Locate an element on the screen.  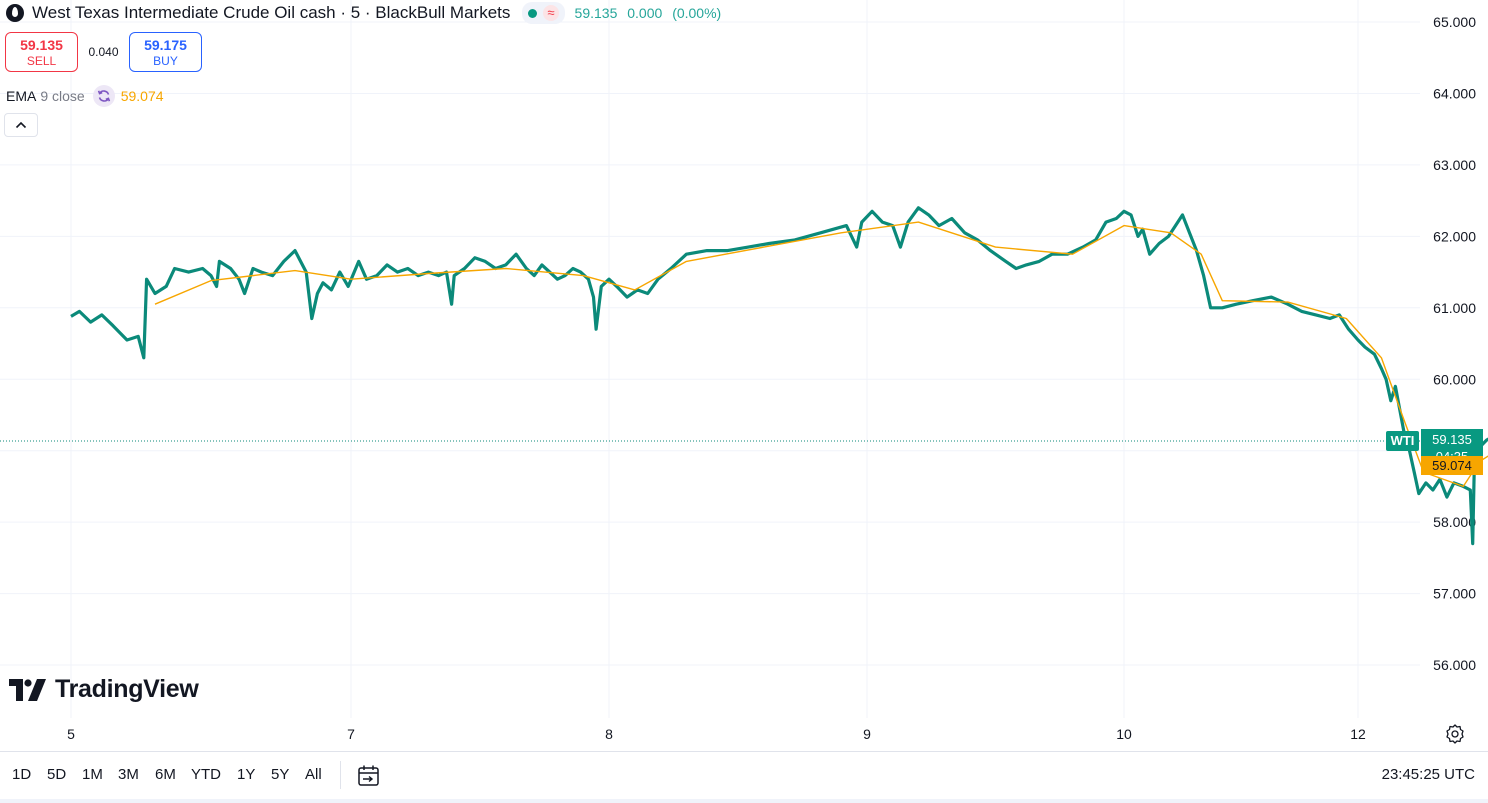
buy-button: 59.175 BUY is located at coordinates (165, 52).